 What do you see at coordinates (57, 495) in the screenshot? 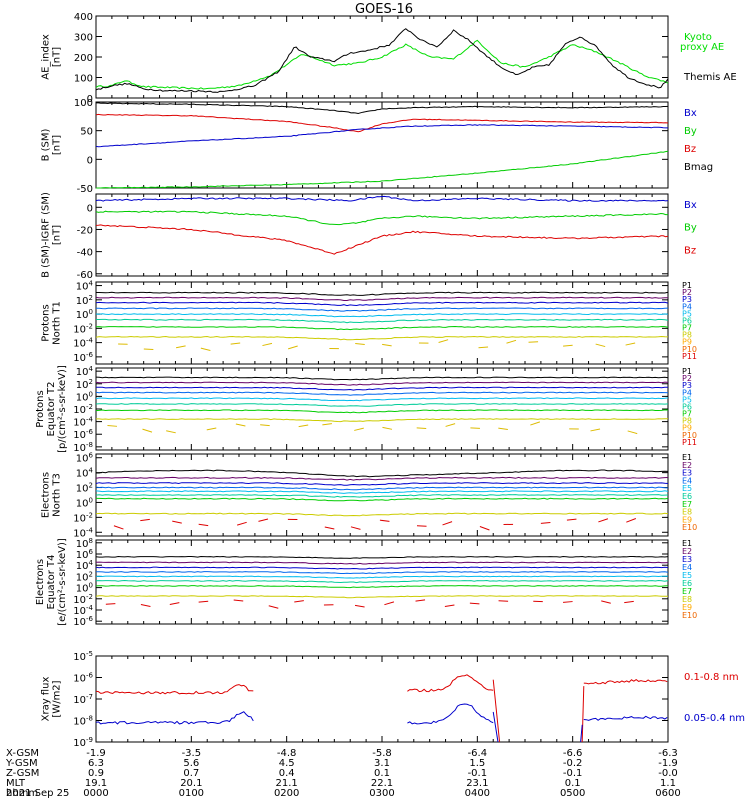
I see `y-axis-label: North T3` at bounding box center [57, 495].